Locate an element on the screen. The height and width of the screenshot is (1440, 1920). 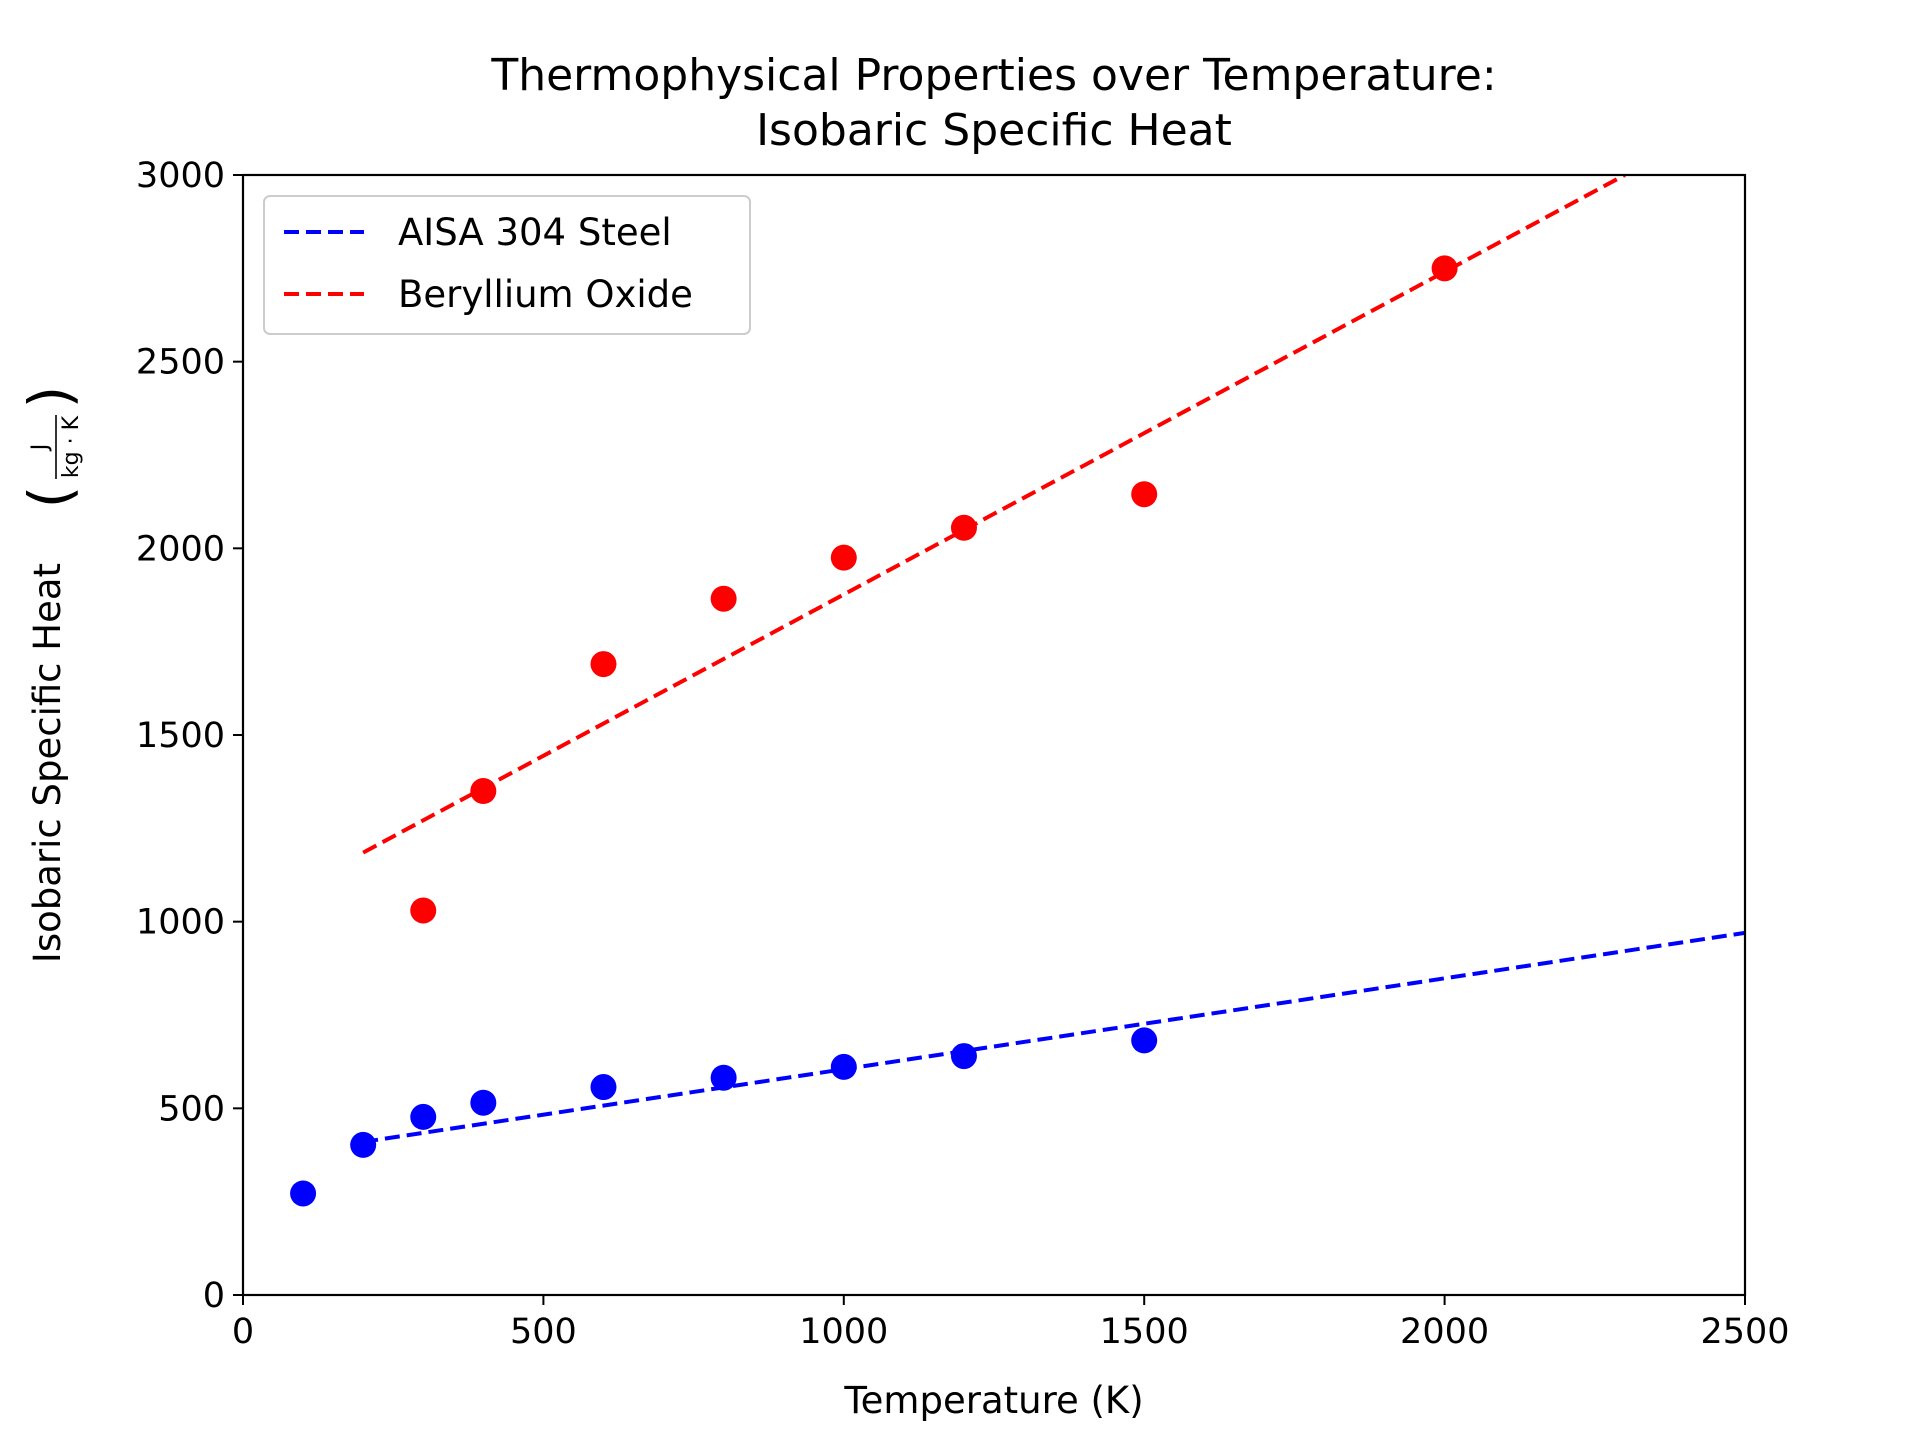
y-tick-label: 1000 is located at coordinates (180, 923).